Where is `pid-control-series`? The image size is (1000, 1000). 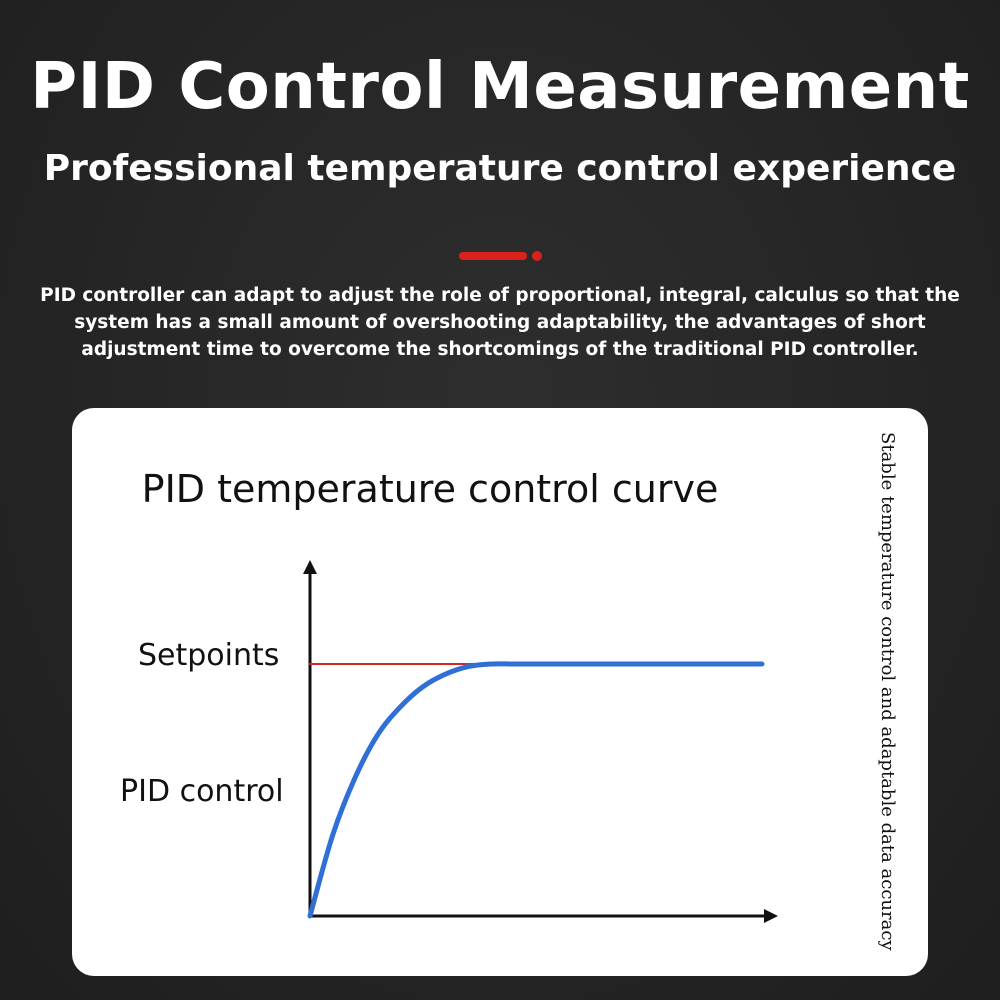 pid-control-series is located at coordinates (536, 790).